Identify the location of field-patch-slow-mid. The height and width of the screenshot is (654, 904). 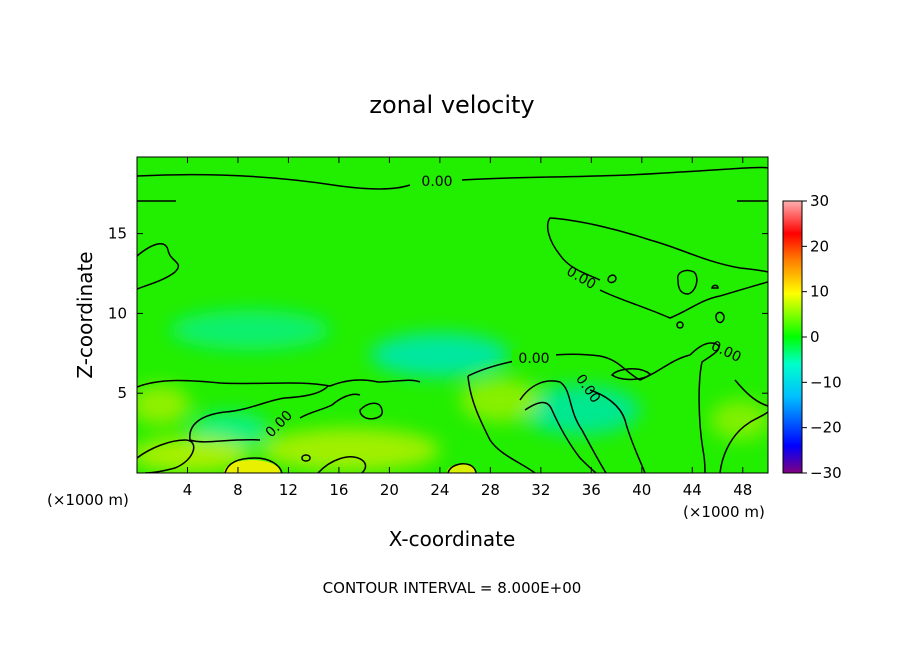
(250, 330).